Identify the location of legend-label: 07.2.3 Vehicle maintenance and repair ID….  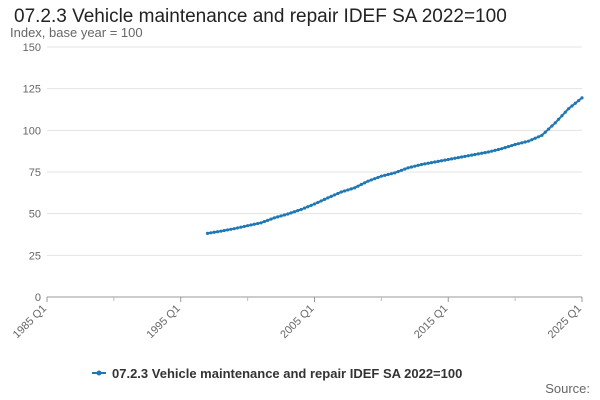
(287, 373).